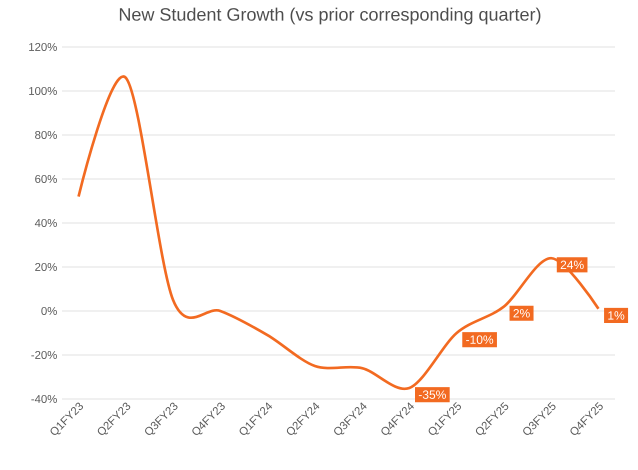 This screenshot has height=470, width=638. What do you see at coordinates (44, 398) in the screenshot?
I see `y-tick-label: -40%` at bounding box center [44, 398].